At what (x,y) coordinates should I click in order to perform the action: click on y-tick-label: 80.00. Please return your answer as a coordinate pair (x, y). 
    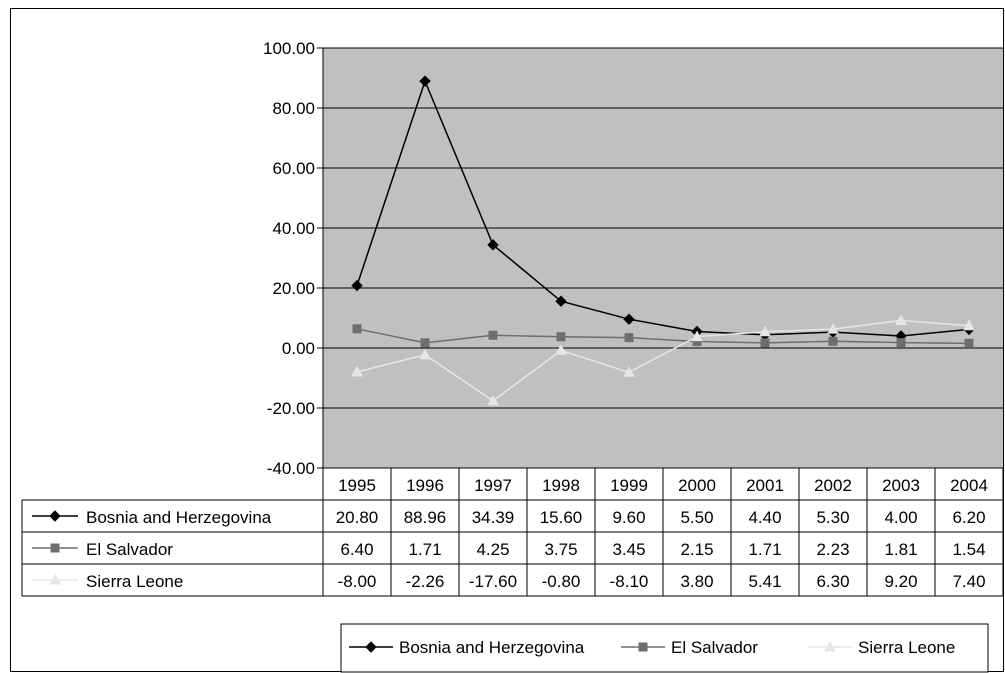
    Looking at the image, I should click on (293, 108).